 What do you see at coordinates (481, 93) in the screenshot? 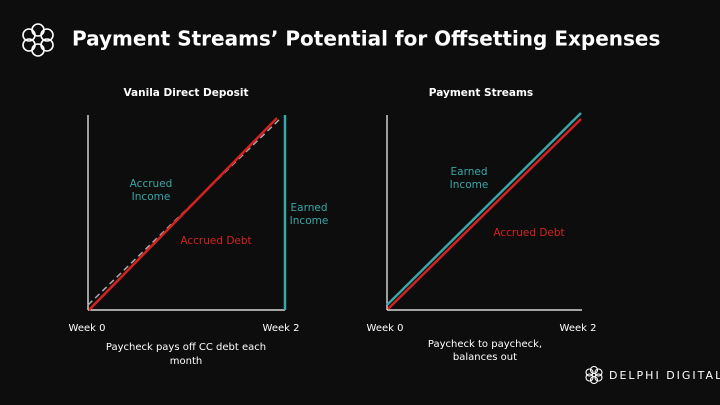
I see `panel-title: Payment Streams` at bounding box center [481, 93].